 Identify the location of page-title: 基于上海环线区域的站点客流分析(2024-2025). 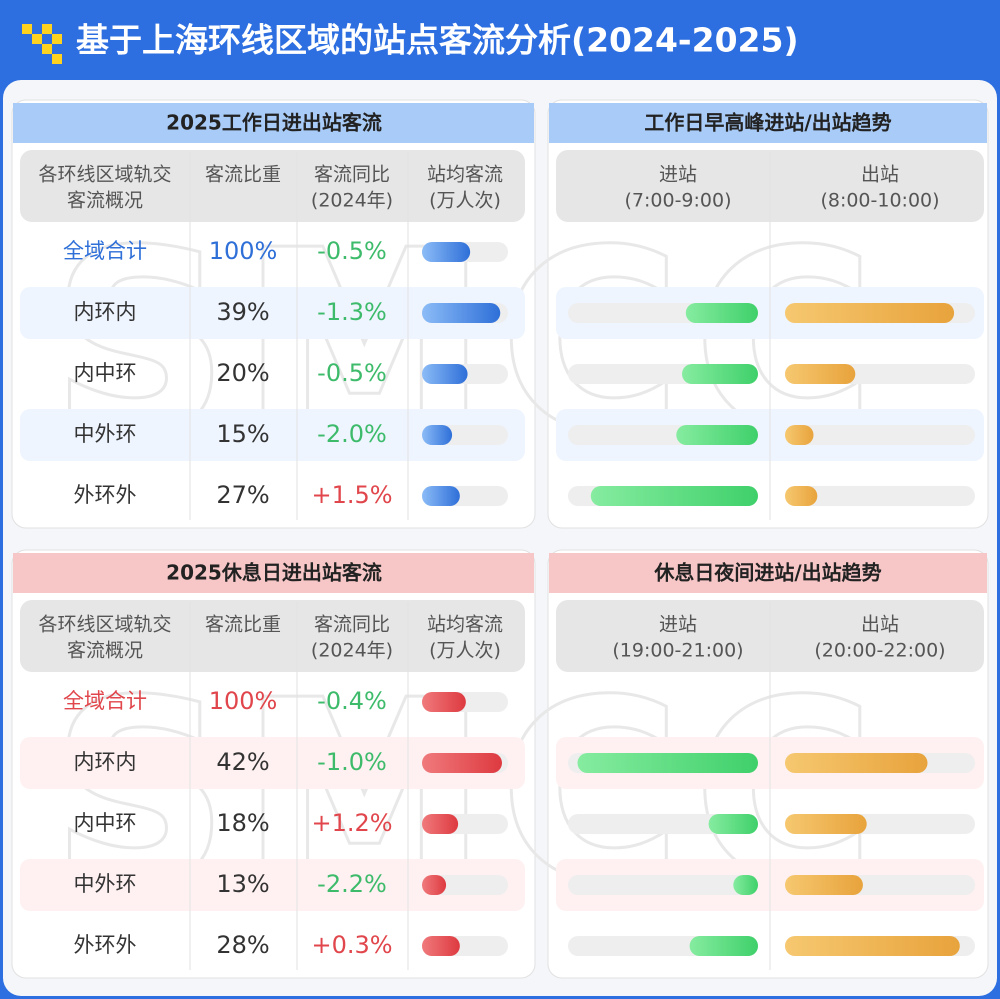
(437, 40).